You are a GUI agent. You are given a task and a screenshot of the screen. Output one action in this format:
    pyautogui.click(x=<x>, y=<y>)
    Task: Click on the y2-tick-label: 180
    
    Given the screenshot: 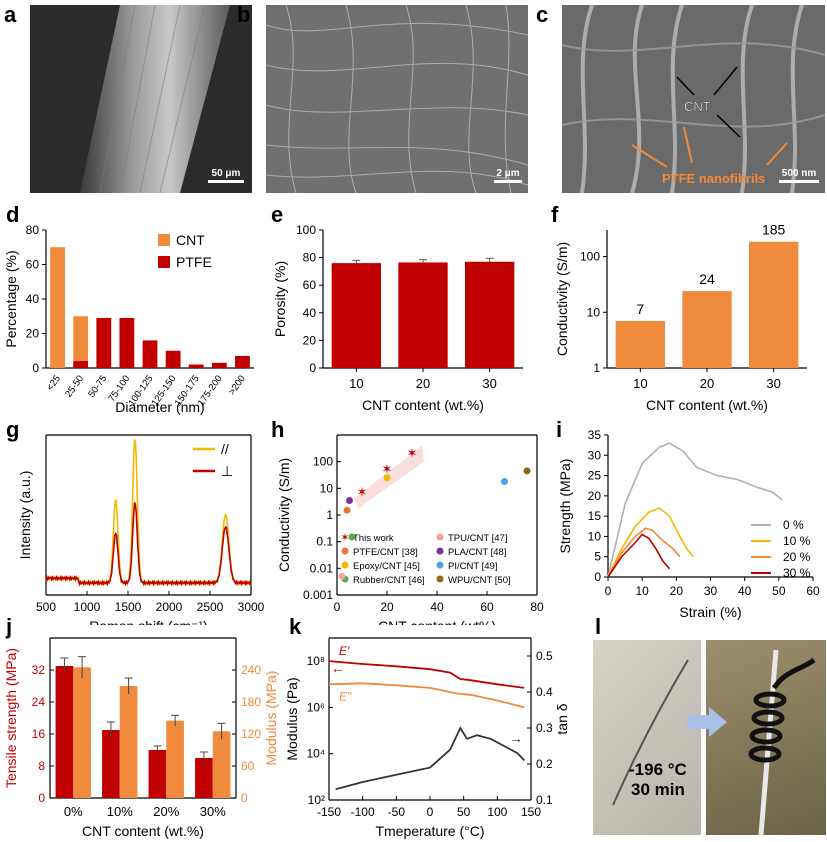 What is the action you would take?
    pyautogui.click(x=251, y=702)
    